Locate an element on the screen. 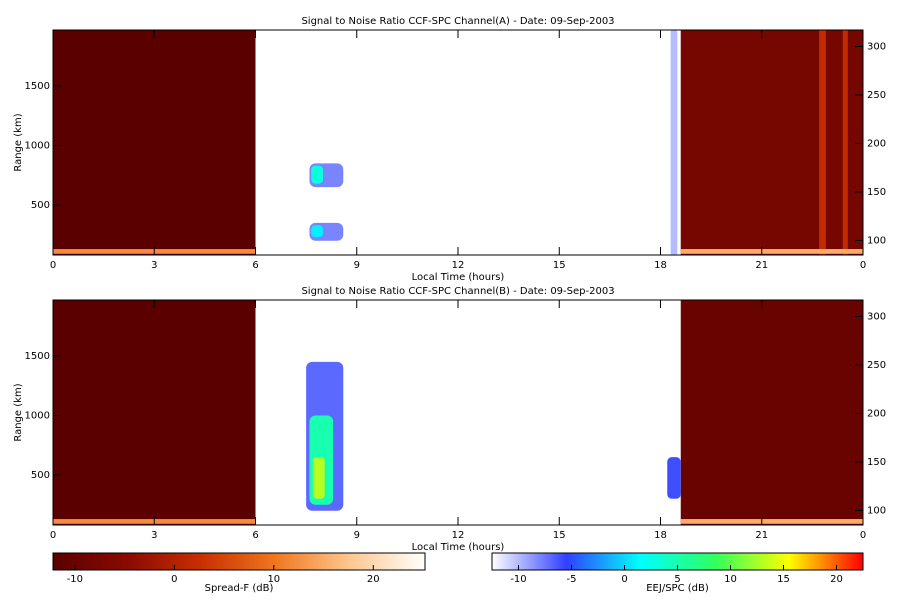 The width and height of the screenshot is (900, 600). colorbar-label: Spread-F (dB) is located at coordinates (239, 588).